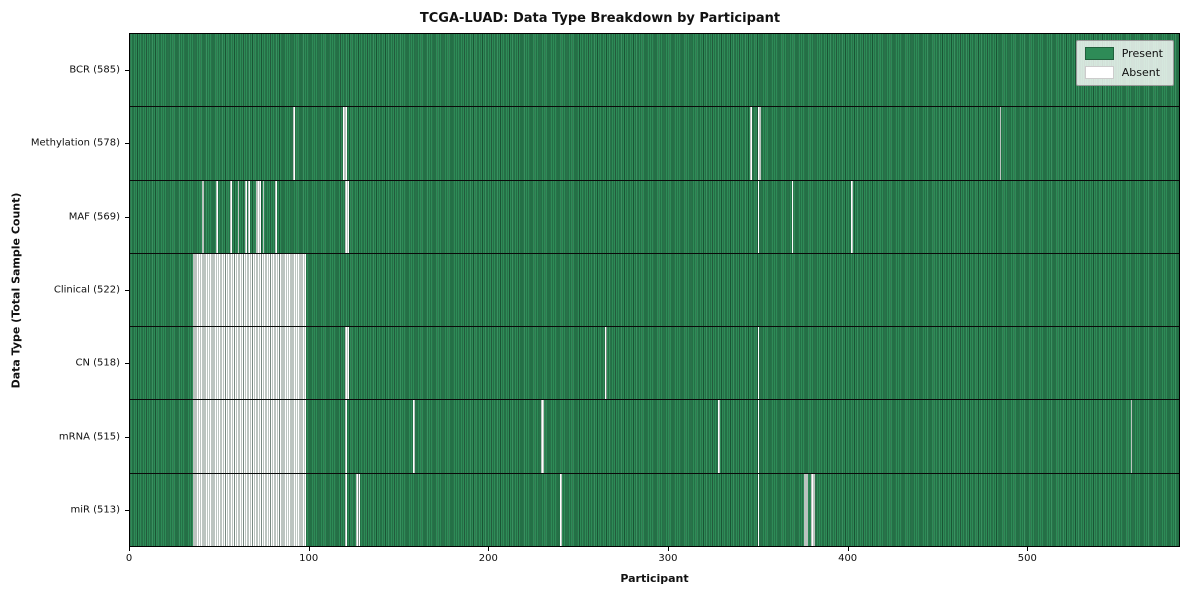 The image size is (1200, 600). Describe the element at coordinates (654, 437) in the screenshot. I see `heatmap-row-mRNA` at that location.